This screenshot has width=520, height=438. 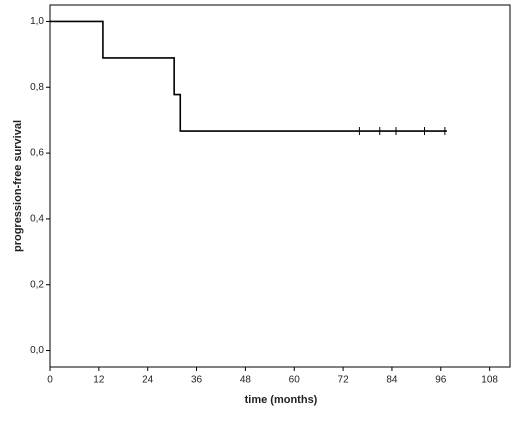 I want to click on x-tick-label: 84, so click(x=392, y=380).